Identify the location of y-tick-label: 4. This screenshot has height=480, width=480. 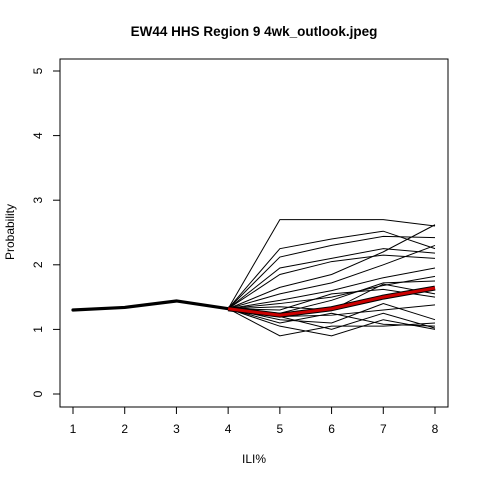
(38, 135).